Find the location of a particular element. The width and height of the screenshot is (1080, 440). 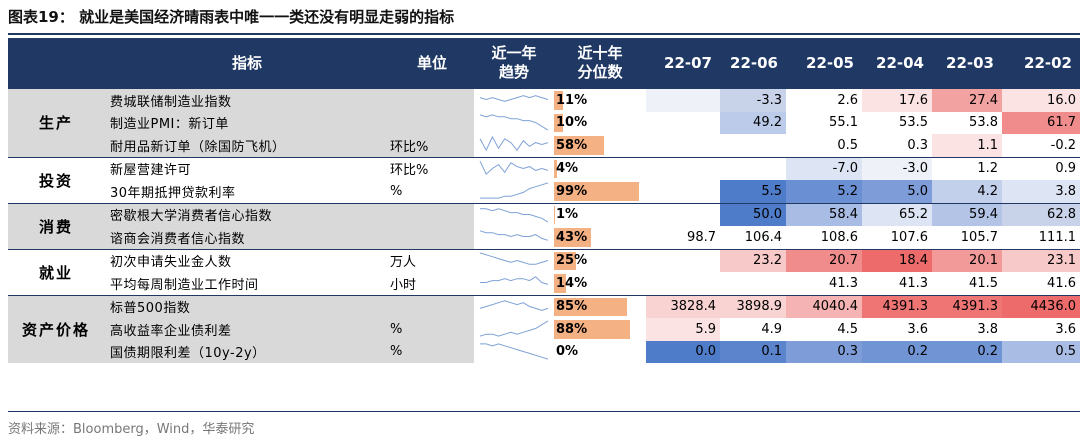

month-value: -0.2 is located at coordinates (1041, 145).